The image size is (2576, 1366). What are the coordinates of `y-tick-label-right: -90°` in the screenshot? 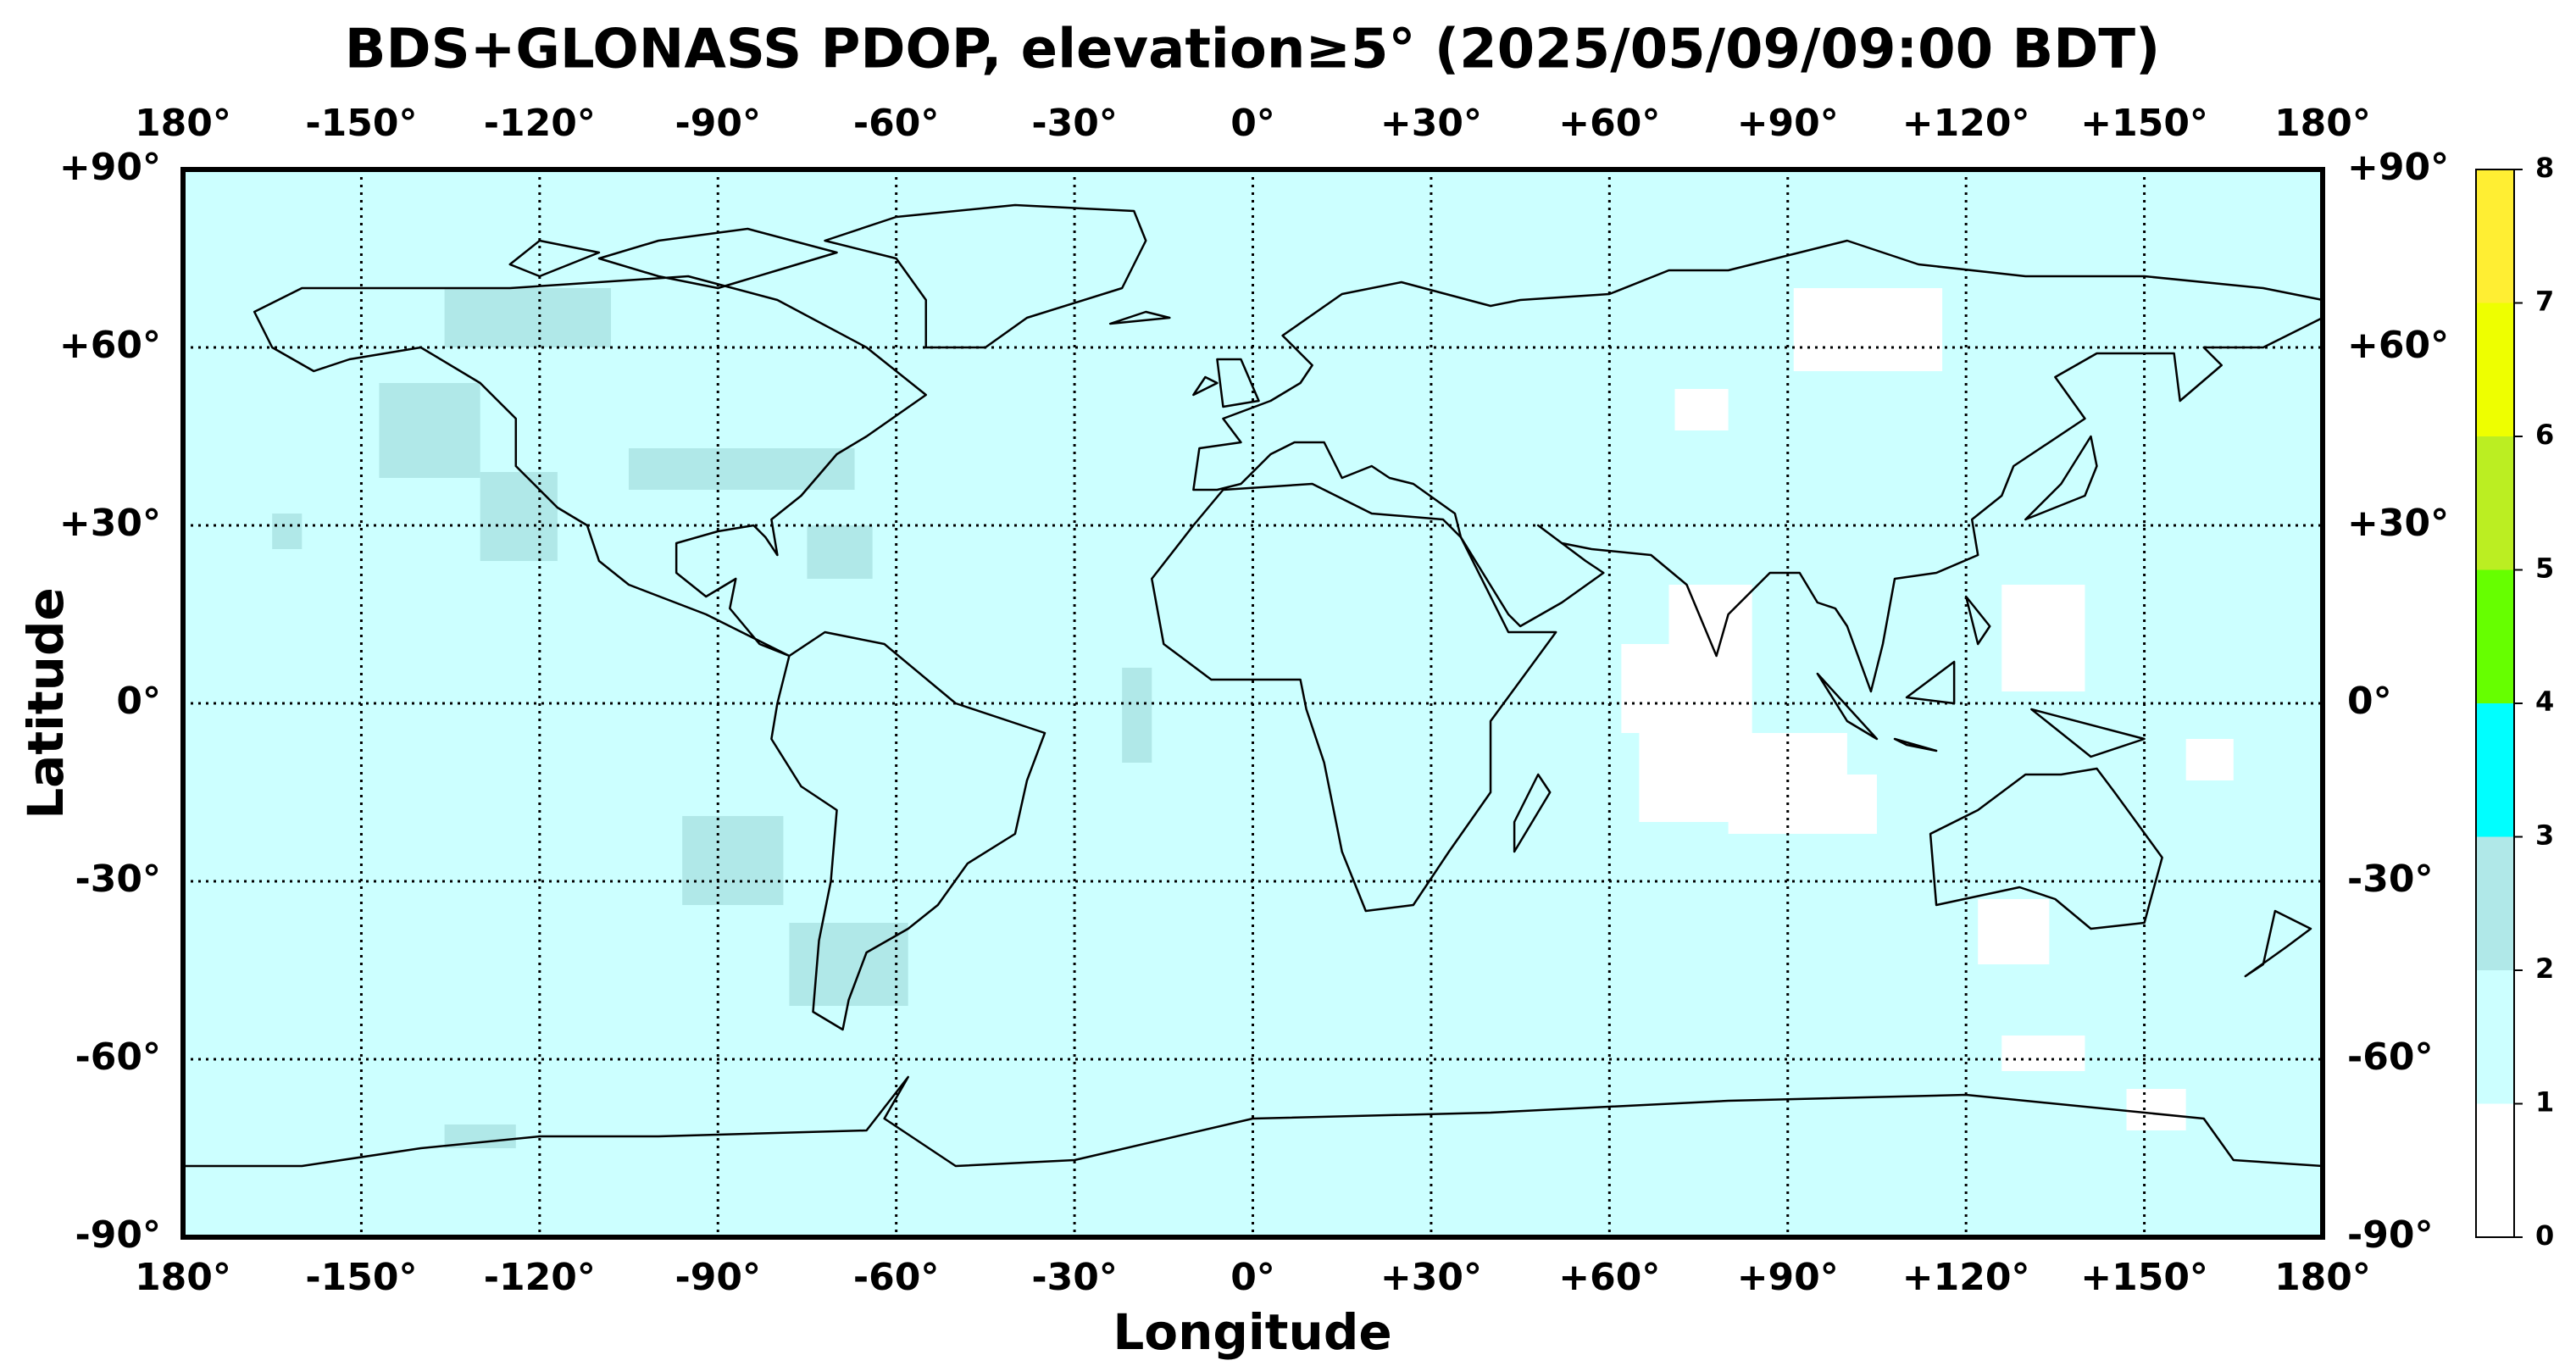 It's located at (2390, 1235).